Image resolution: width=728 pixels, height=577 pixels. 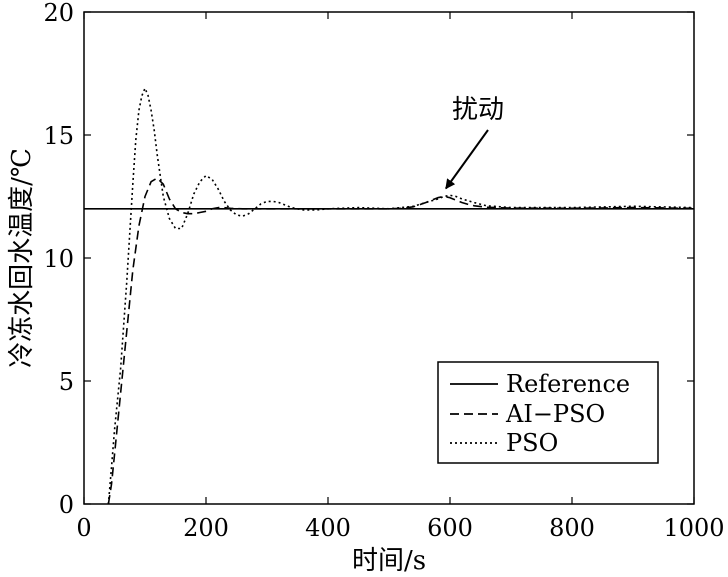 I want to click on x-tick-label: 200, so click(x=206, y=528).